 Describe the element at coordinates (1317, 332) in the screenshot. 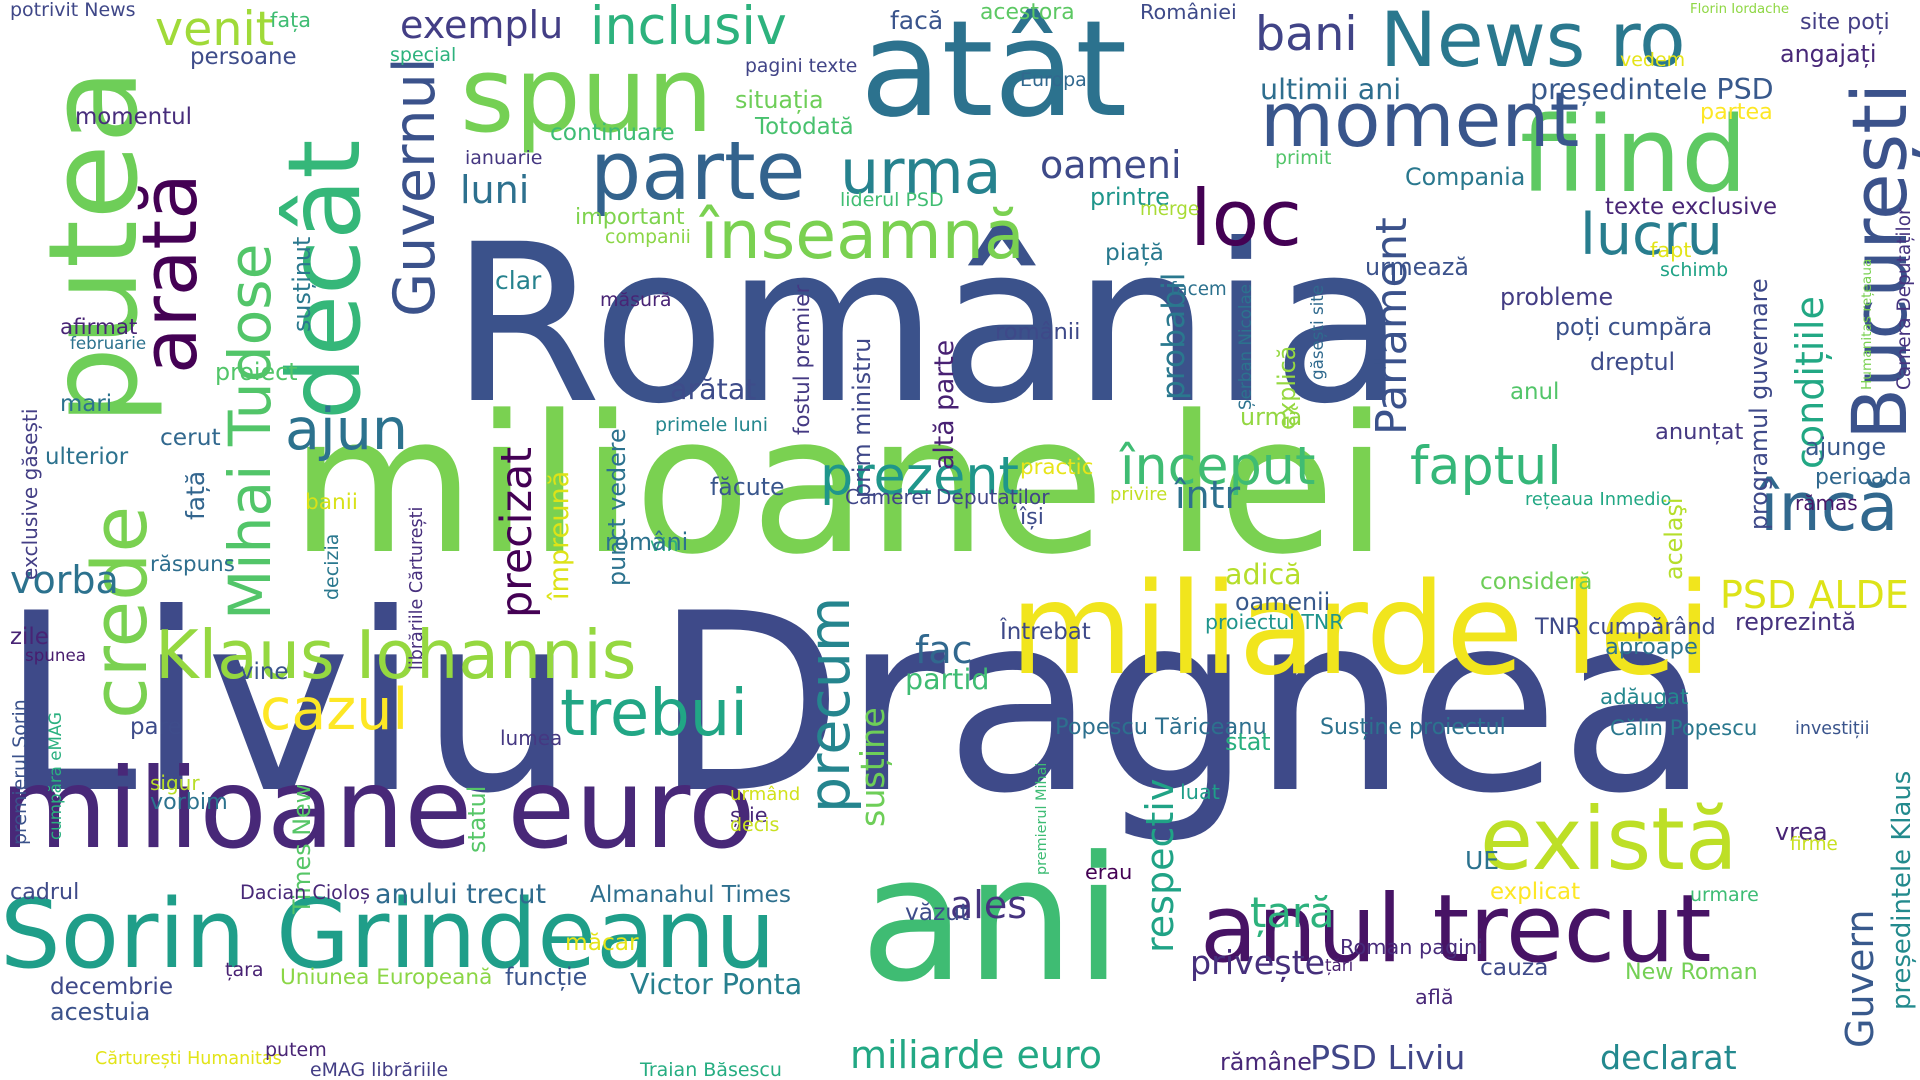

I see `cloud-word: găsești site` at that location.